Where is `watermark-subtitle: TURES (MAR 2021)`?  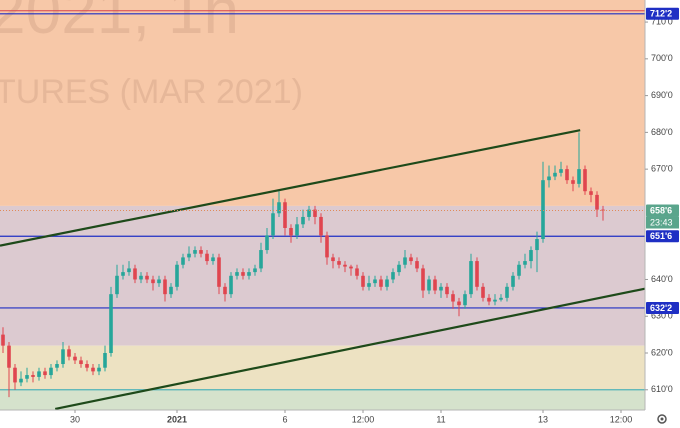 watermark-subtitle: TURES (MAR 2021) is located at coordinates (151, 92).